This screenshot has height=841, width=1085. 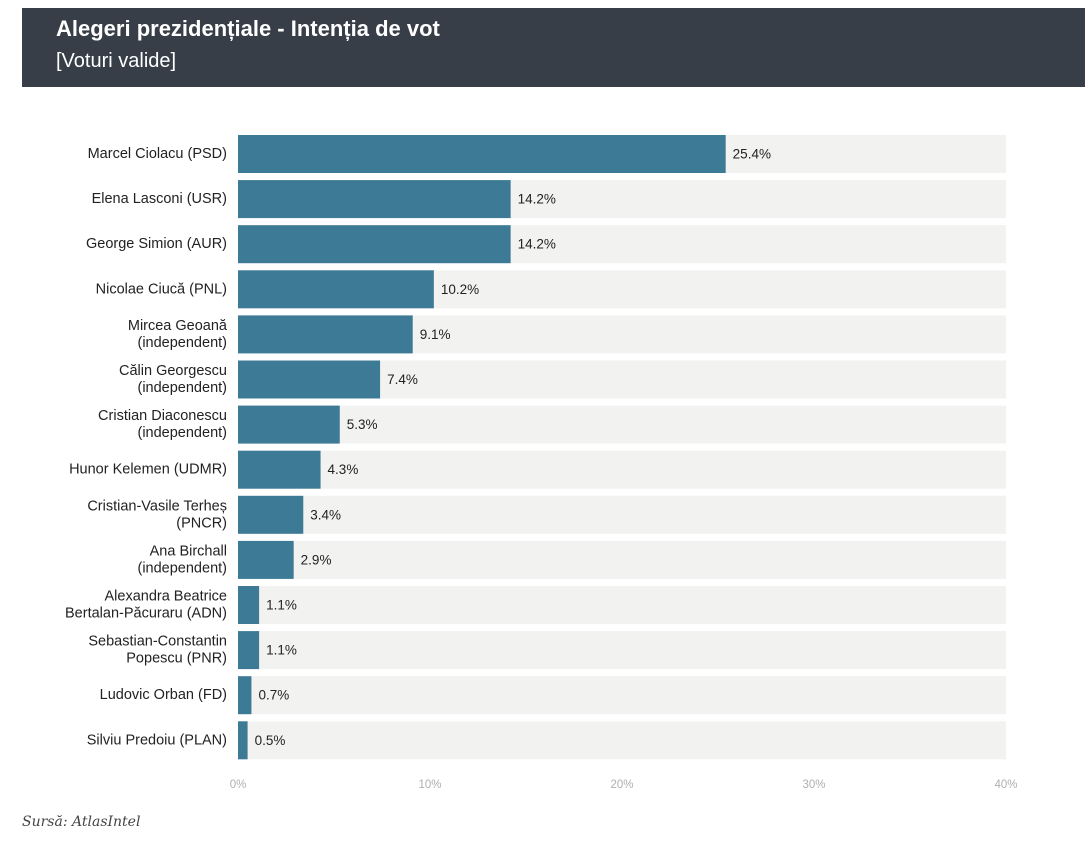 What do you see at coordinates (813, 785) in the screenshot?
I see `x-tick-label: 30%` at bounding box center [813, 785].